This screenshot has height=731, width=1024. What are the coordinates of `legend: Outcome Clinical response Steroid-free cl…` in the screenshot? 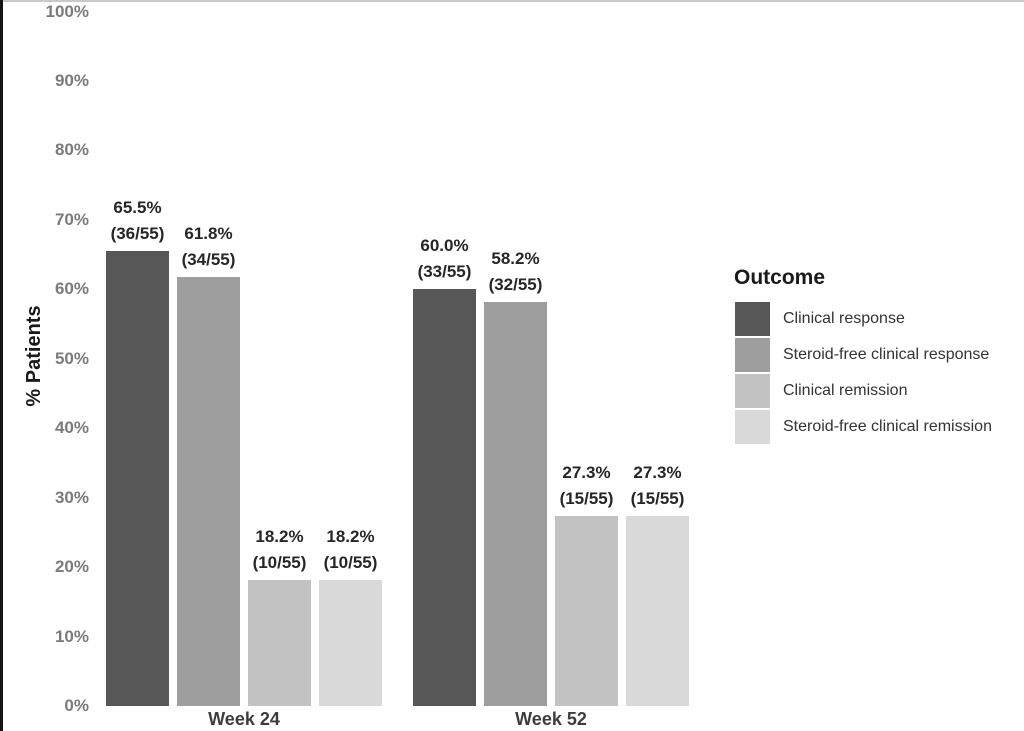 It's located at (878, 356).